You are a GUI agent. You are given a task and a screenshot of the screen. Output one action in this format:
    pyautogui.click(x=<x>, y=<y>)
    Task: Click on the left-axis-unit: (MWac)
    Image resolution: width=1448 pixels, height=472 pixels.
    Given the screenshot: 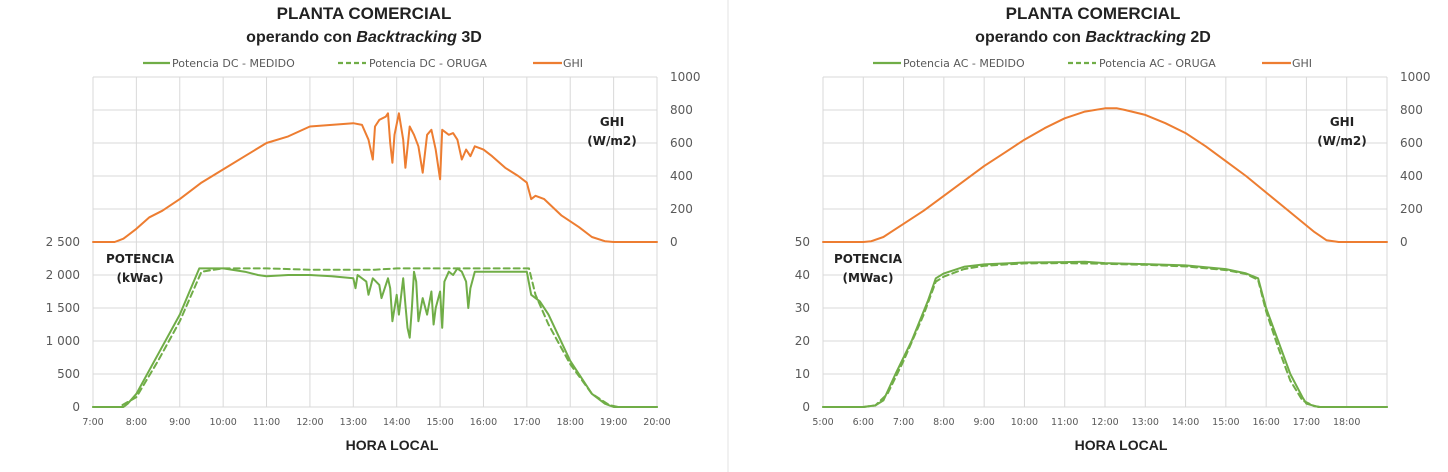 What is the action you would take?
    pyautogui.click(x=868, y=278)
    